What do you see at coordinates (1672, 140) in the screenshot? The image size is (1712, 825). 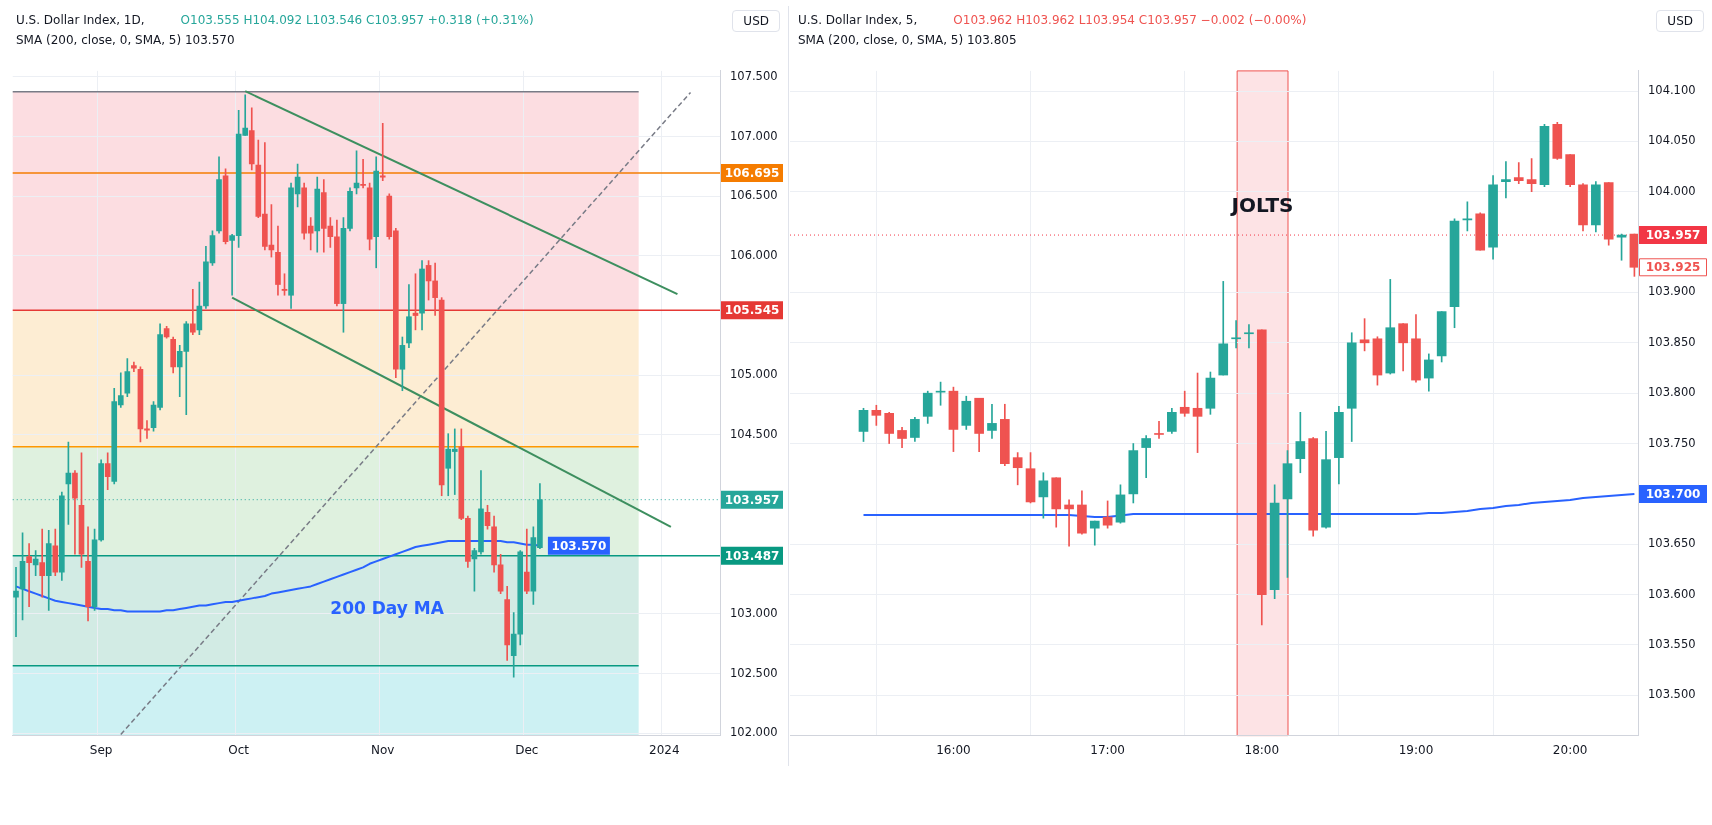 I see `y-tick-label: 104.050` at bounding box center [1672, 140].